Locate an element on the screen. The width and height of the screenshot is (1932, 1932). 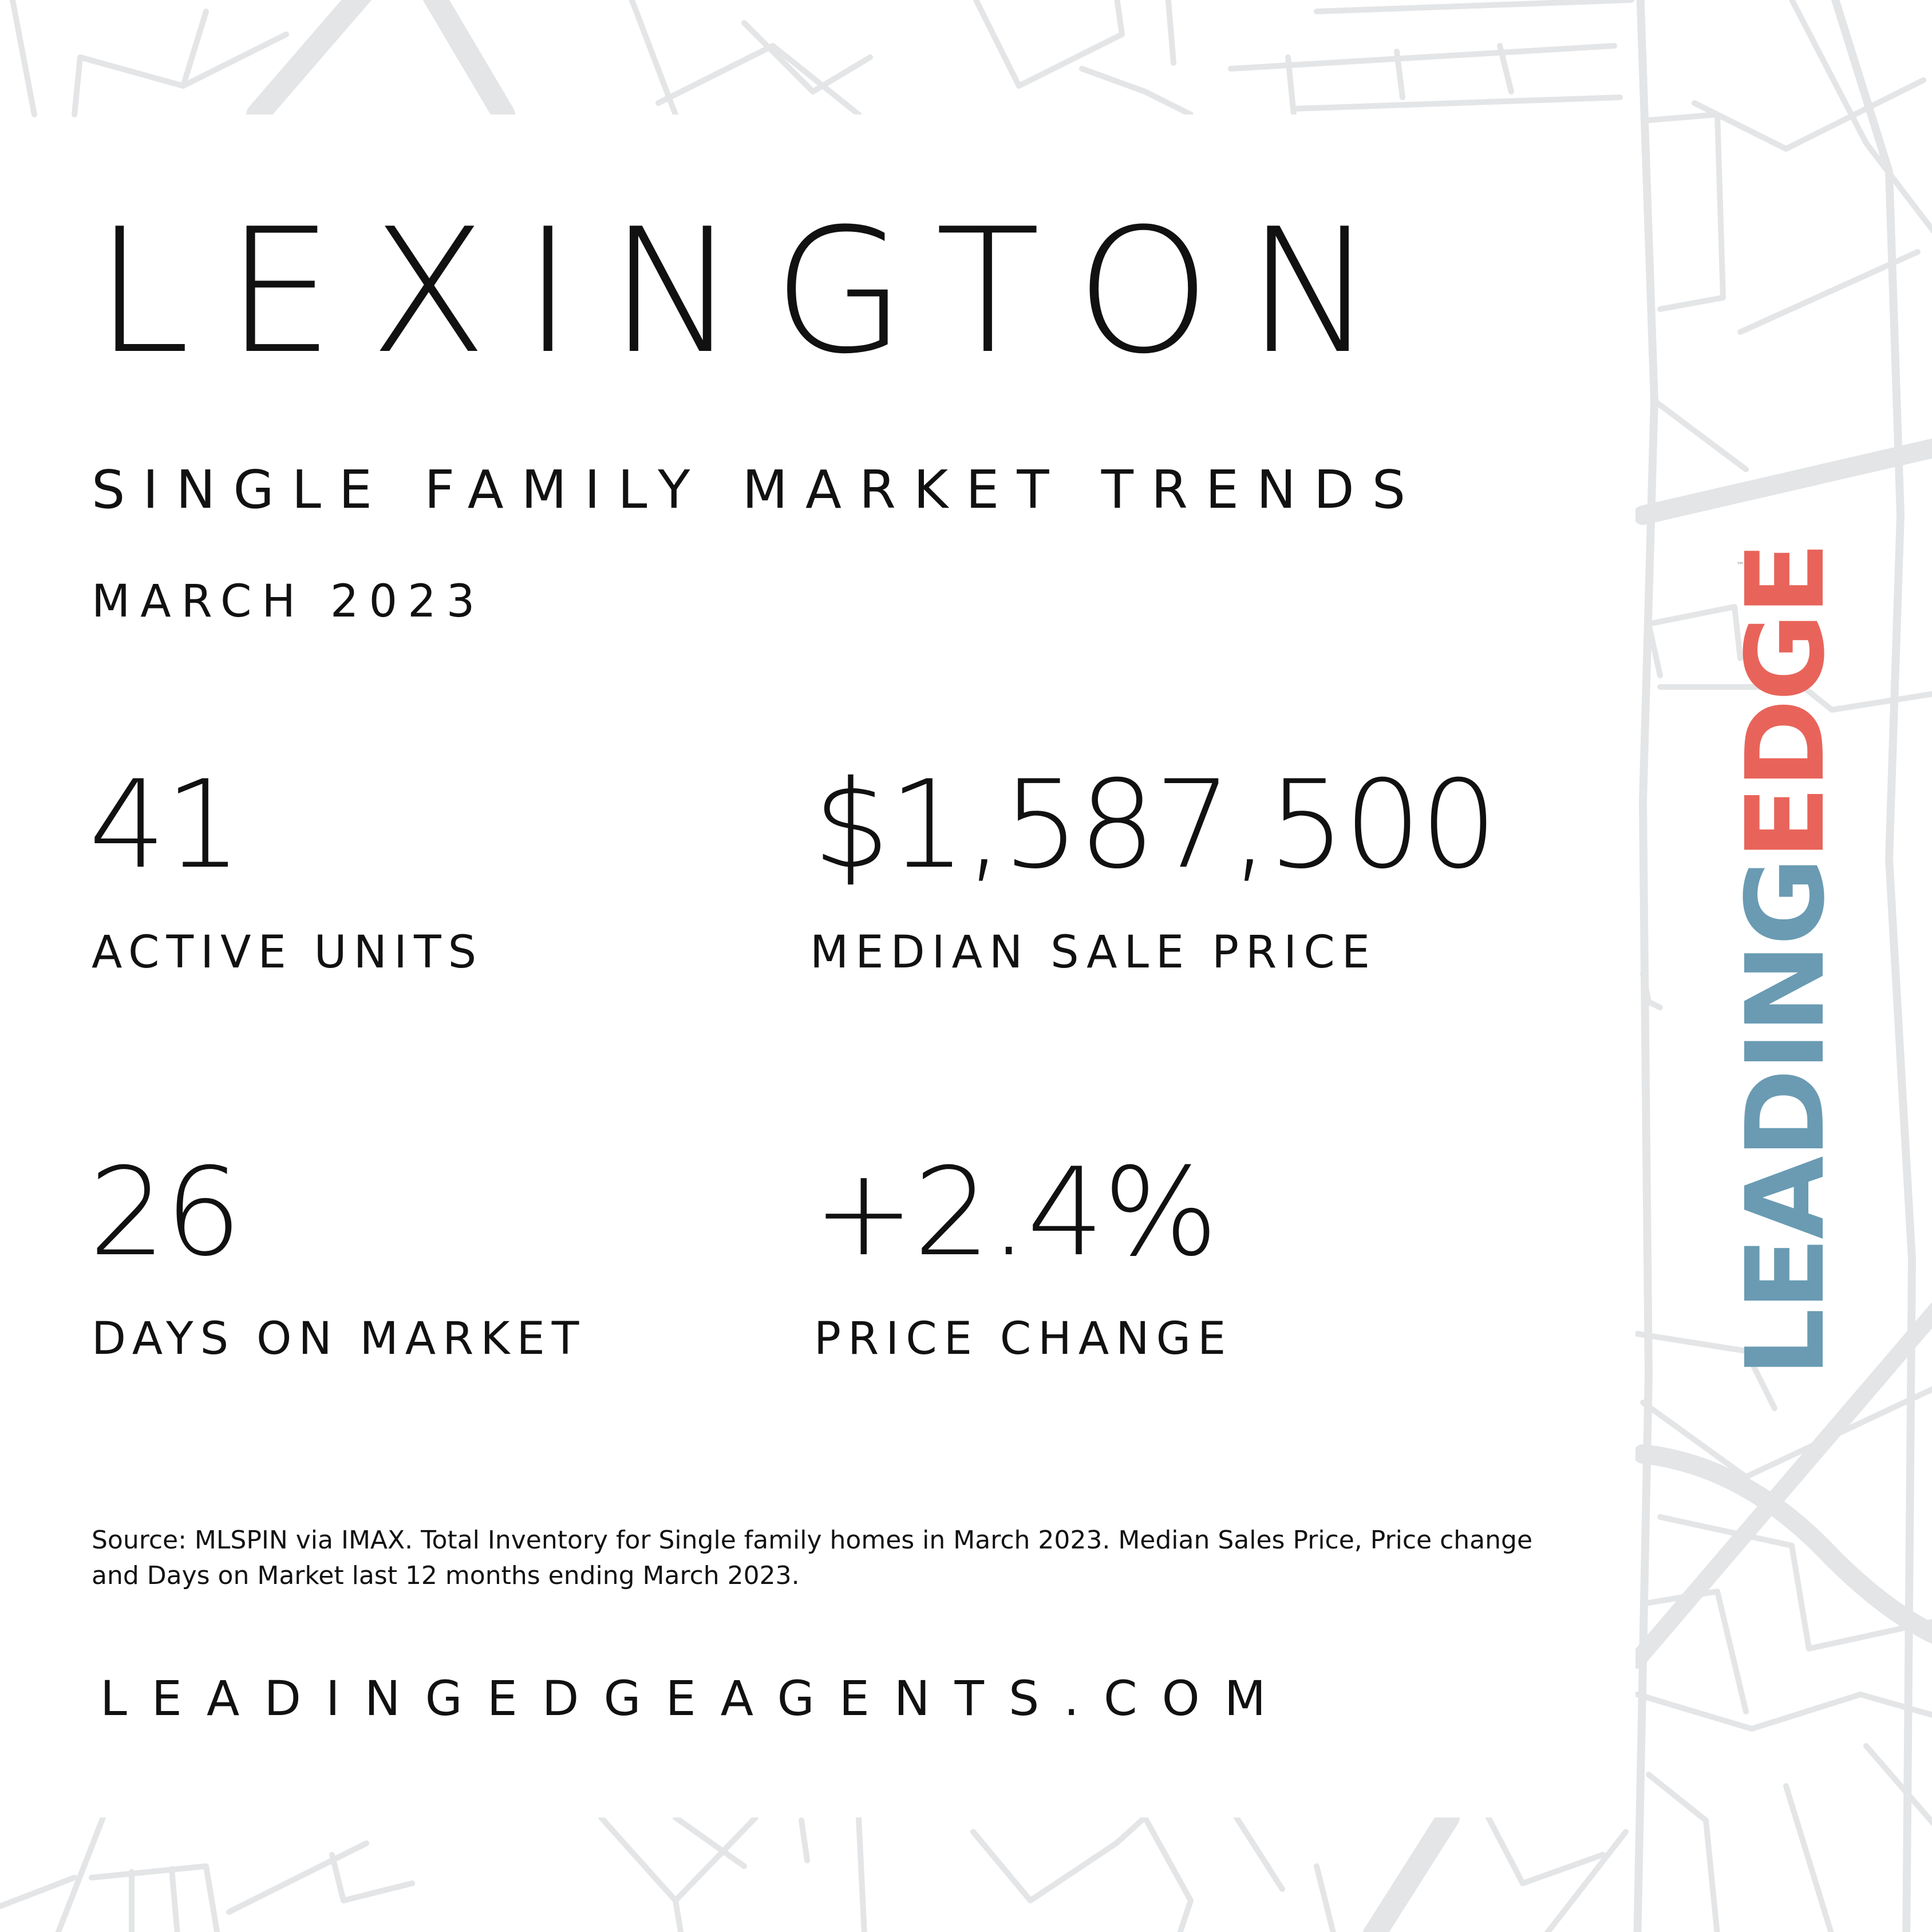
price-change-label: PRICE CHANGE is located at coordinates (1023, 1339).